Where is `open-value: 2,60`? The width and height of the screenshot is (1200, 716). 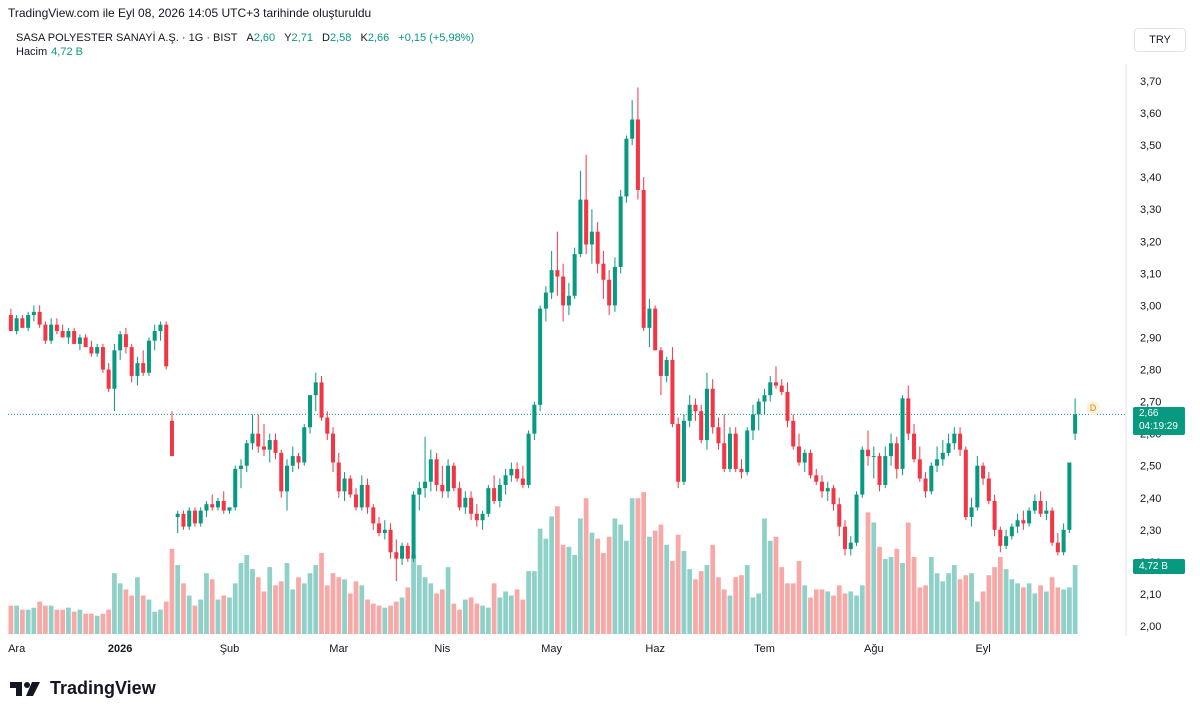
open-value: 2,60 is located at coordinates (264, 38).